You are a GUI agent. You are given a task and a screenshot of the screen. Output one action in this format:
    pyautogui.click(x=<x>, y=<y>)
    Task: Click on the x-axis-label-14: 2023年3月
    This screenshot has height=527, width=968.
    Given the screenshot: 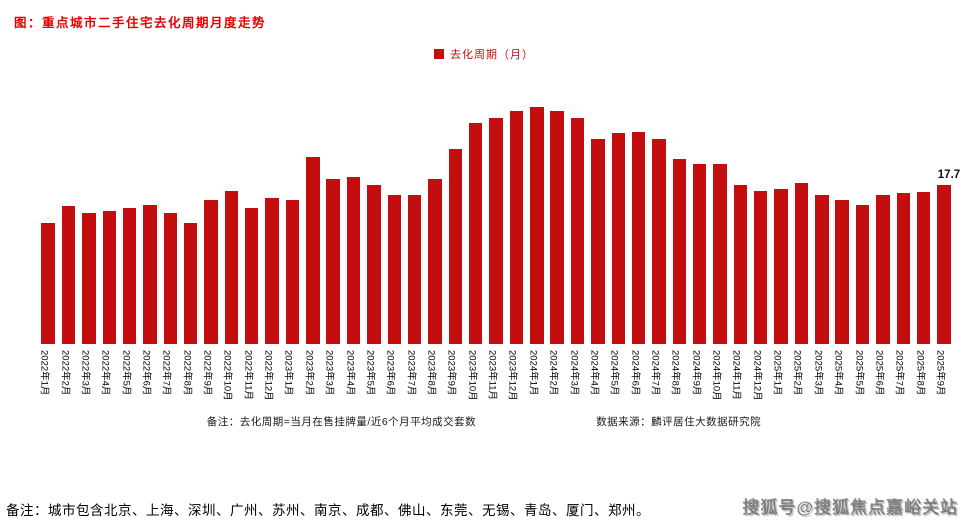 What is the action you would take?
    pyautogui.click(x=329, y=373)
    